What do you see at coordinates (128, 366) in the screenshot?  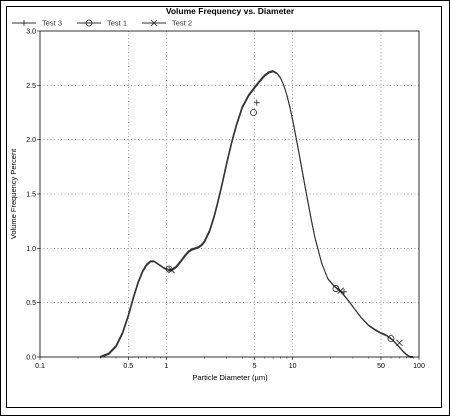 I see `x-tick-label: 0.5` at bounding box center [128, 366].